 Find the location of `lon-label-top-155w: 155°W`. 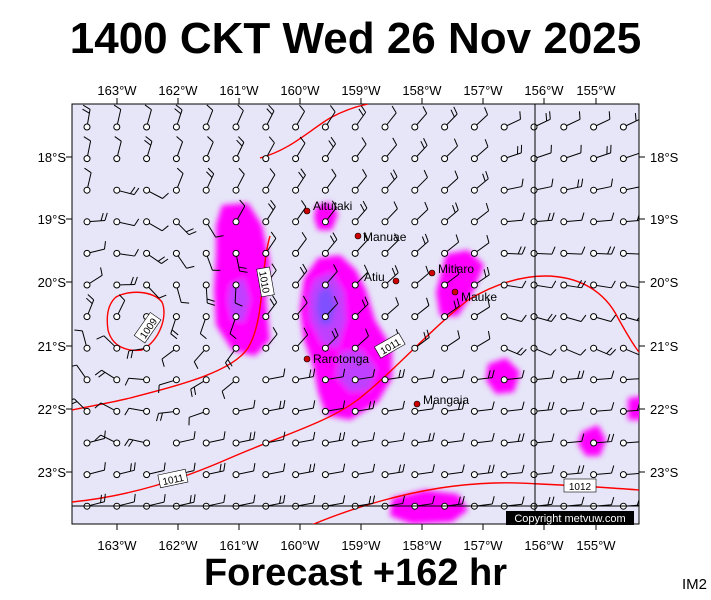

lon-label-top-155w: 155°W is located at coordinates (596, 90).